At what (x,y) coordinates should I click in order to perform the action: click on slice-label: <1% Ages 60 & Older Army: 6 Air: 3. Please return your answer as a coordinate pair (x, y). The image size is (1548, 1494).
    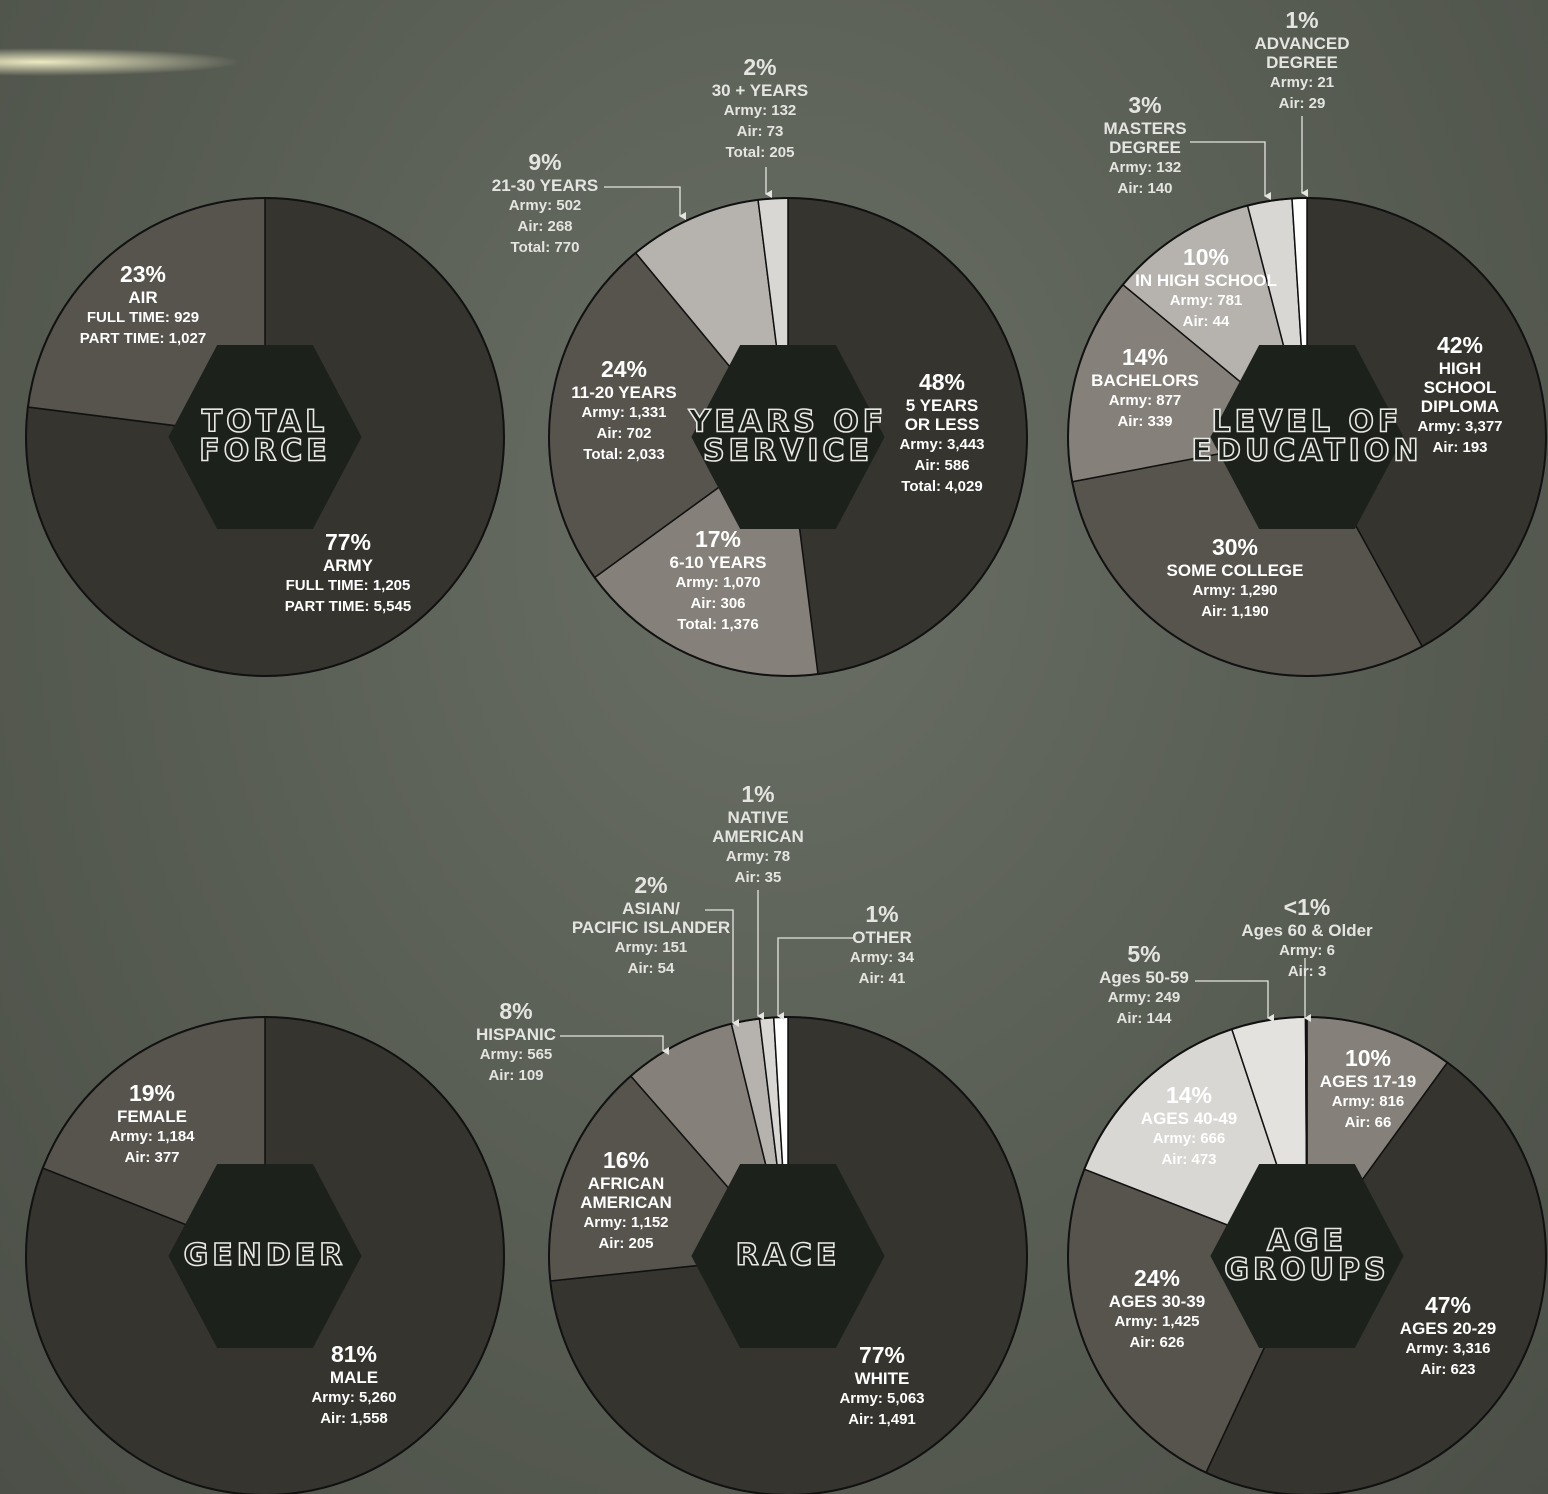
    Looking at the image, I should click on (1307, 938).